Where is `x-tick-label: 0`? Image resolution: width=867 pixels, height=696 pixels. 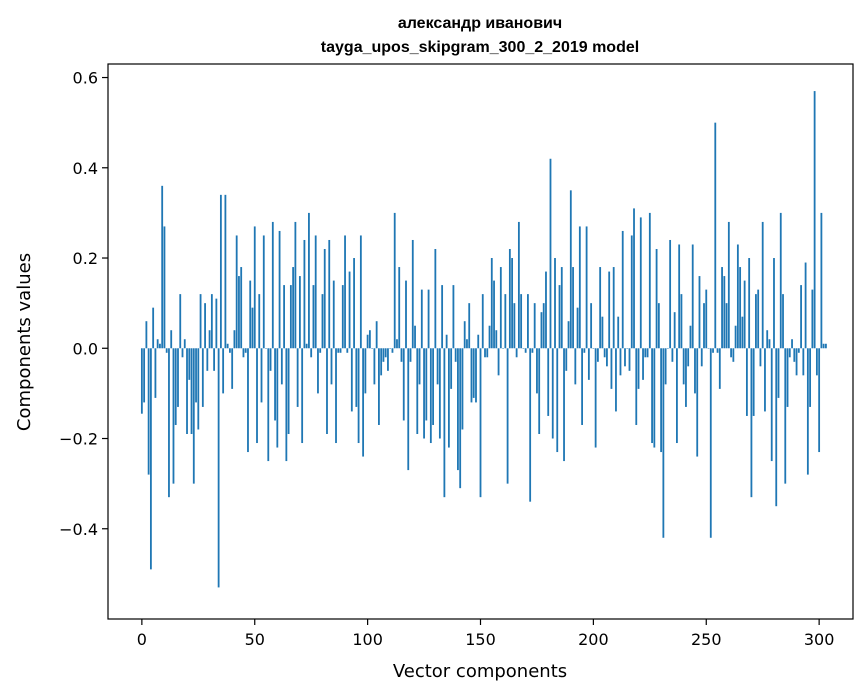
x-tick-label: 0 is located at coordinates (142, 639).